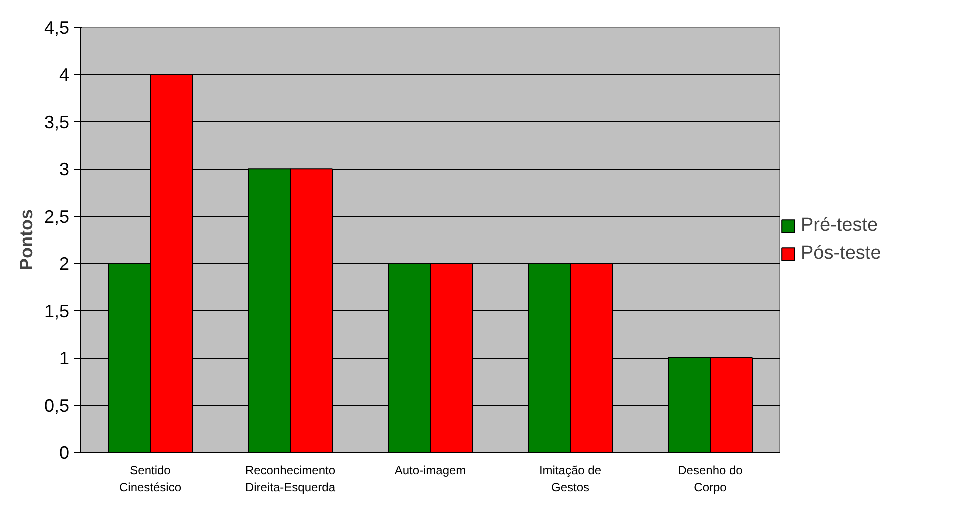 The width and height of the screenshot is (957, 505). Describe the element at coordinates (57, 216) in the screenshot. I see `y-tick-label: 2,5` at that location.